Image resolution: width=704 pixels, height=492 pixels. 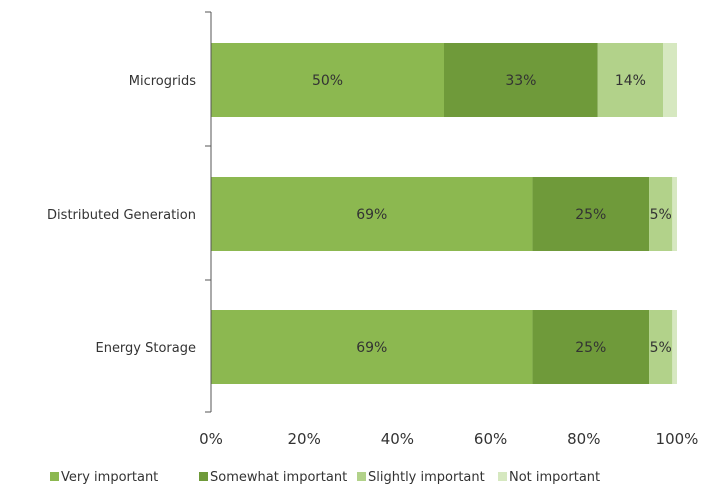 I want to click on data-label-1-1: 50%, so click(x=327, y=81).